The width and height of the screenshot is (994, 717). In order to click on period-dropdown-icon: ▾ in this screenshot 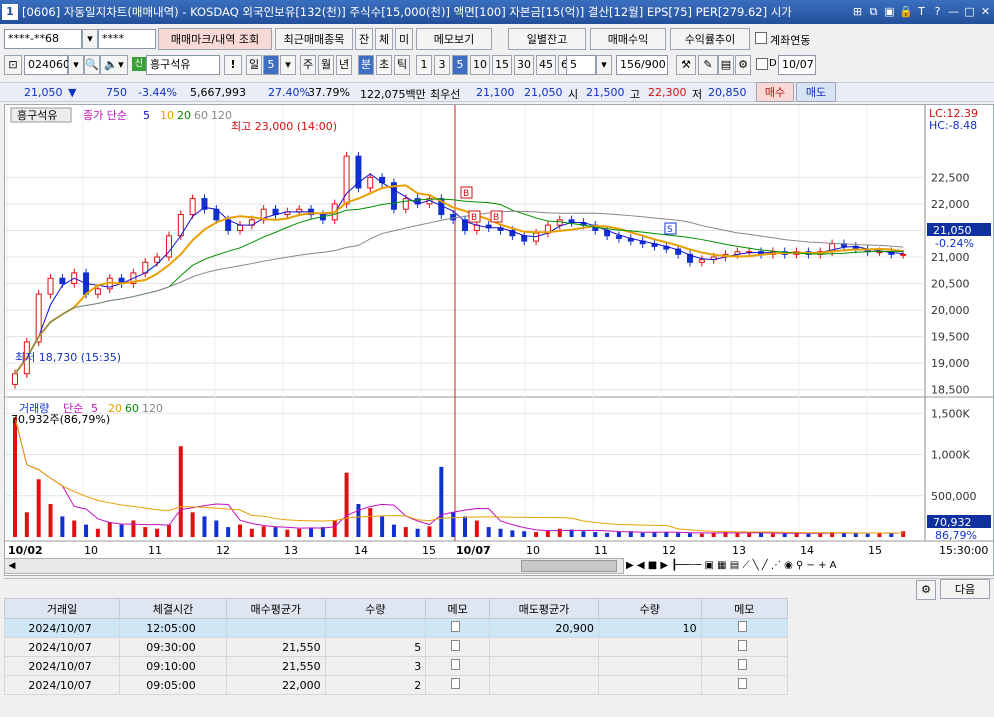, I will do `click(288, 65)`.